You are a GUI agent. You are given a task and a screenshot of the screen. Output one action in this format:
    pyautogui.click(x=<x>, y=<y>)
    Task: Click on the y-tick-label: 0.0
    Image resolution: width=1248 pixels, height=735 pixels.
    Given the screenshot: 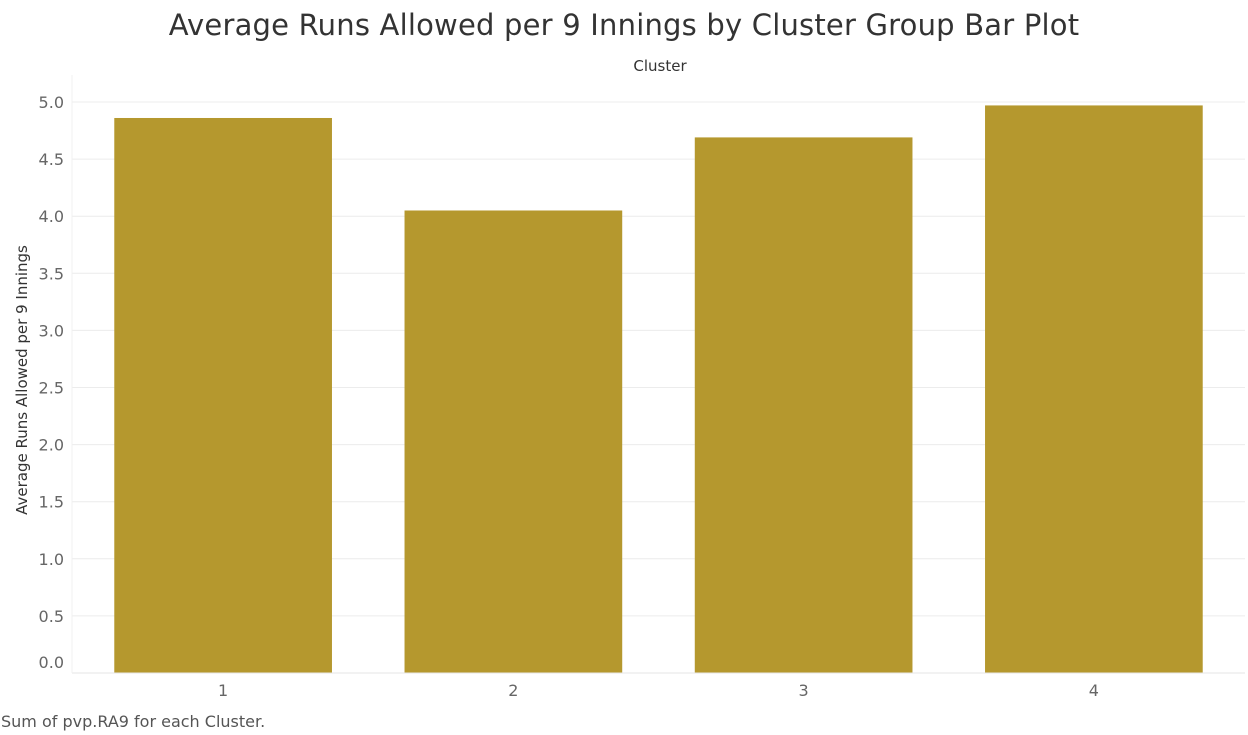 What is the action you would take?
    pyautogui.click(x=51, y=662)
    